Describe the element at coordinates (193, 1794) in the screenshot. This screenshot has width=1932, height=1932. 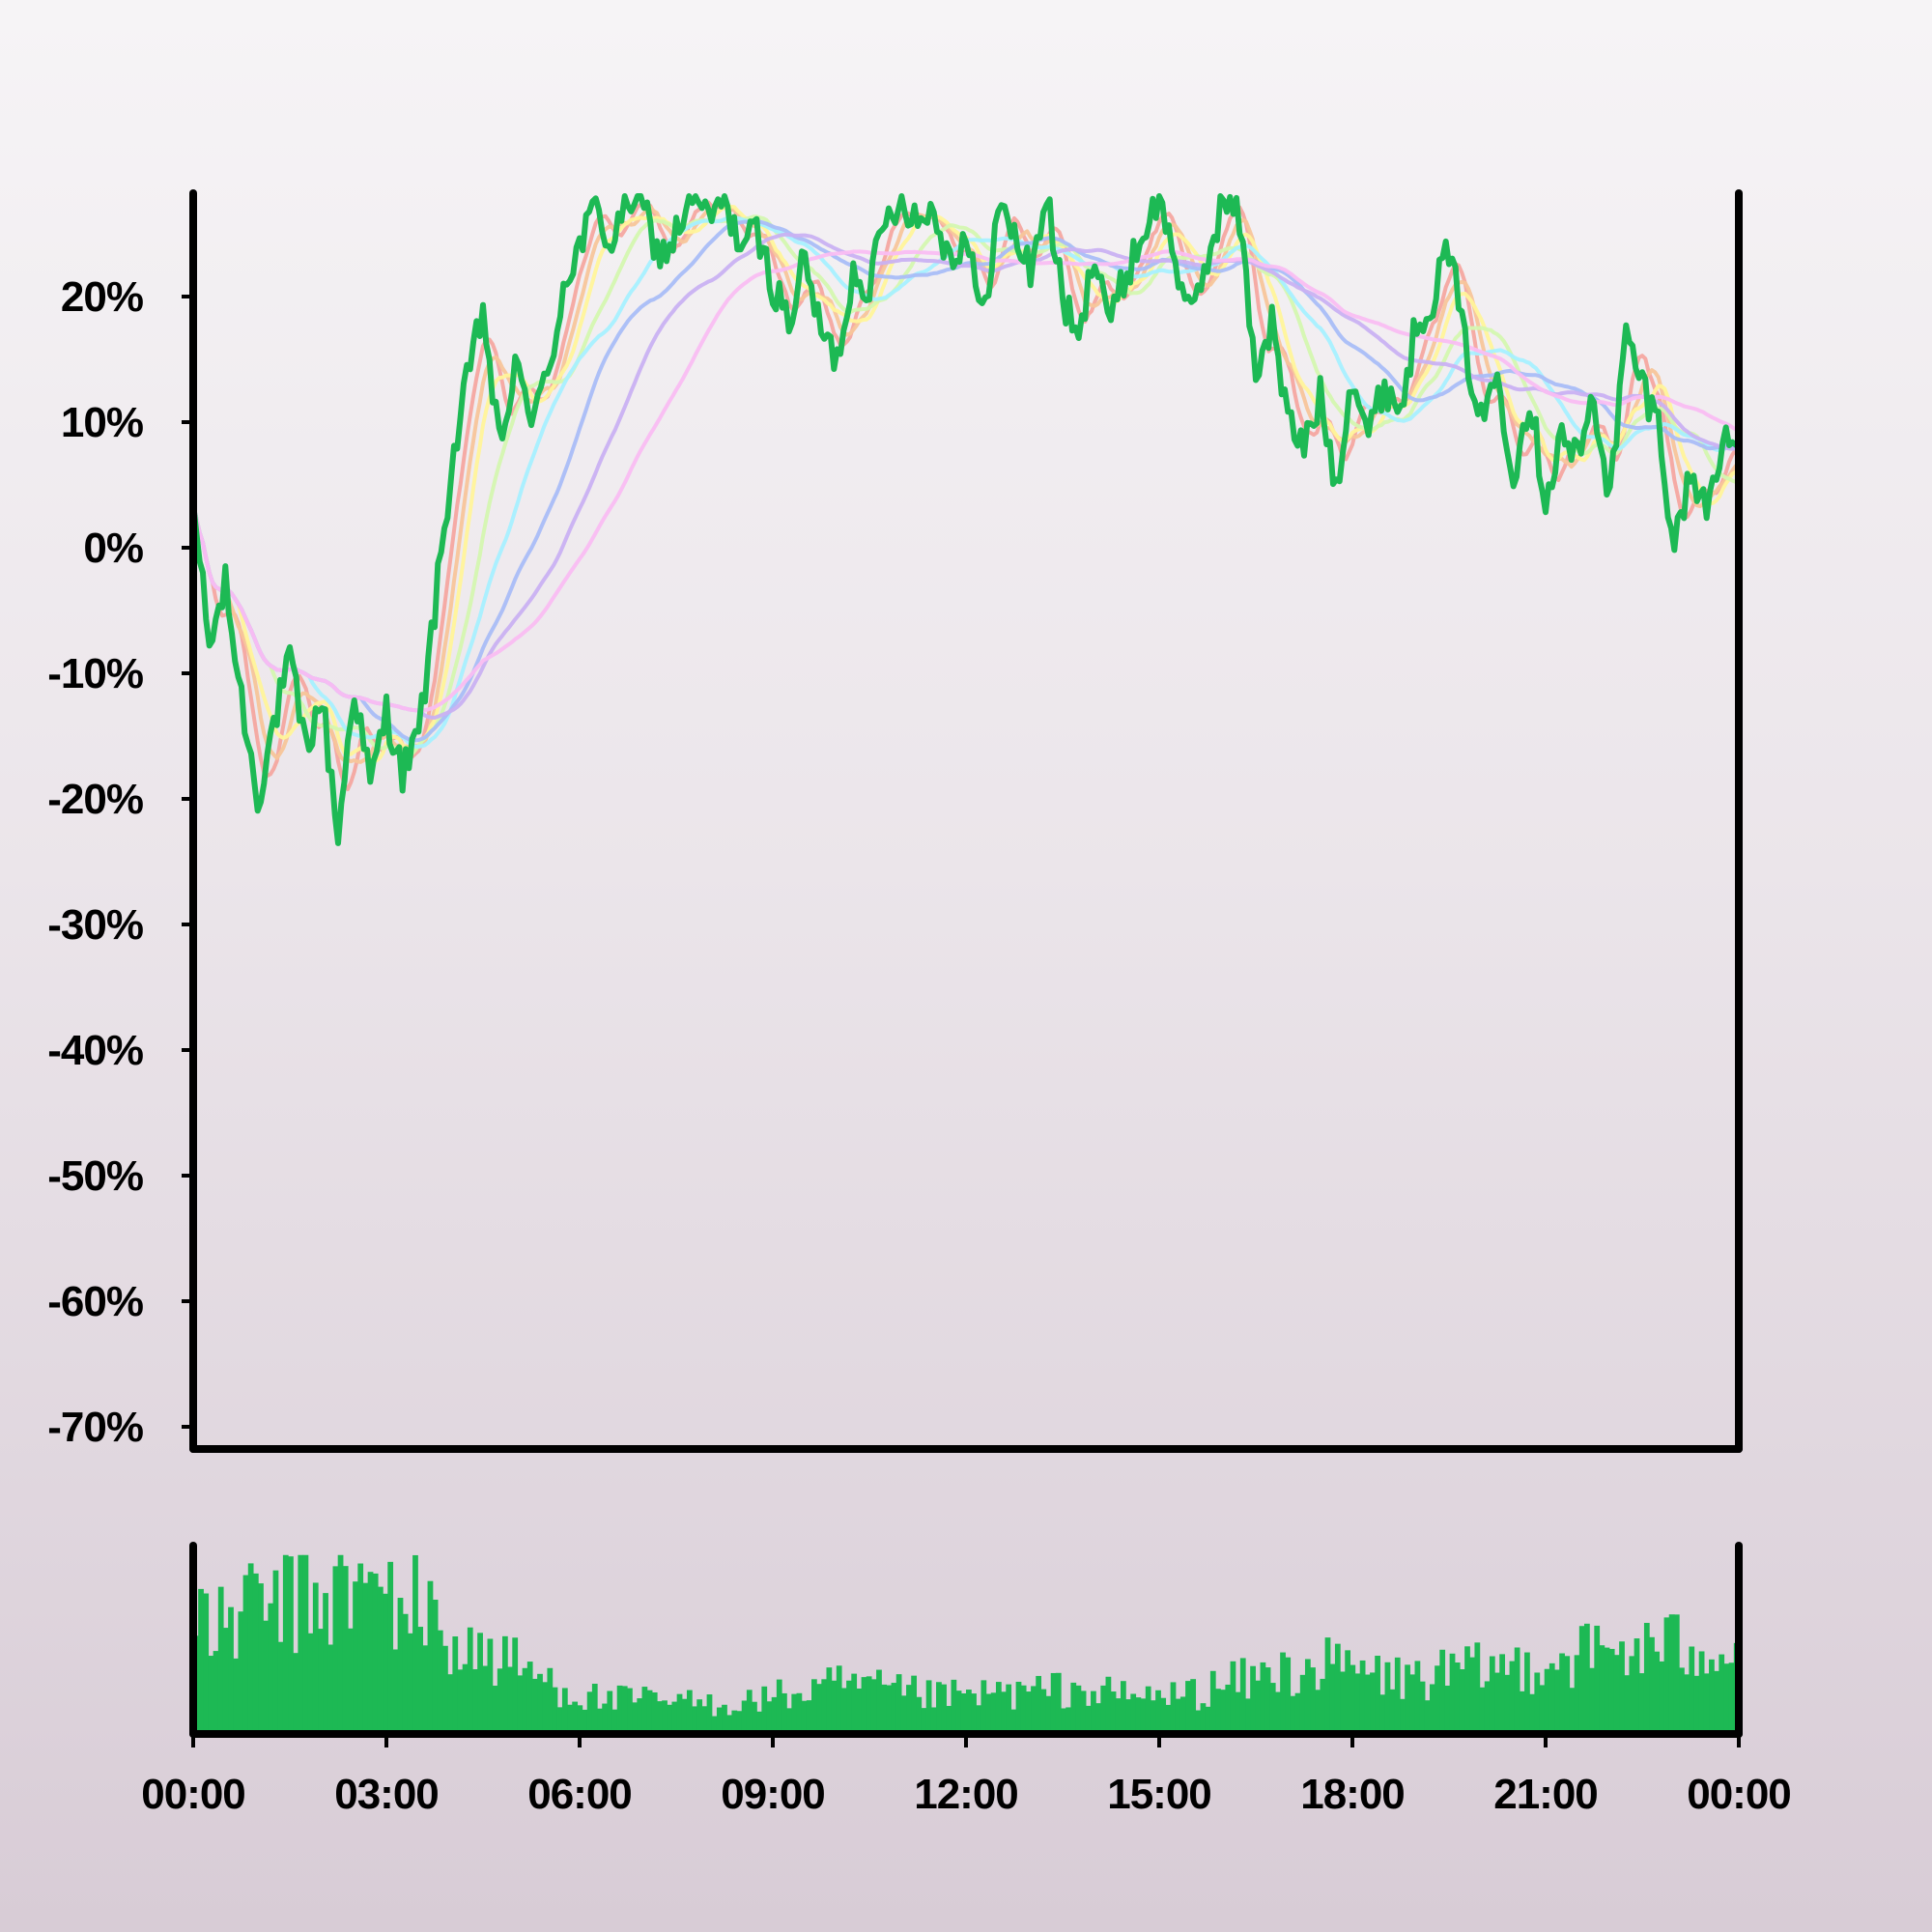
I see `x-tick-label: 00:00` at that location.